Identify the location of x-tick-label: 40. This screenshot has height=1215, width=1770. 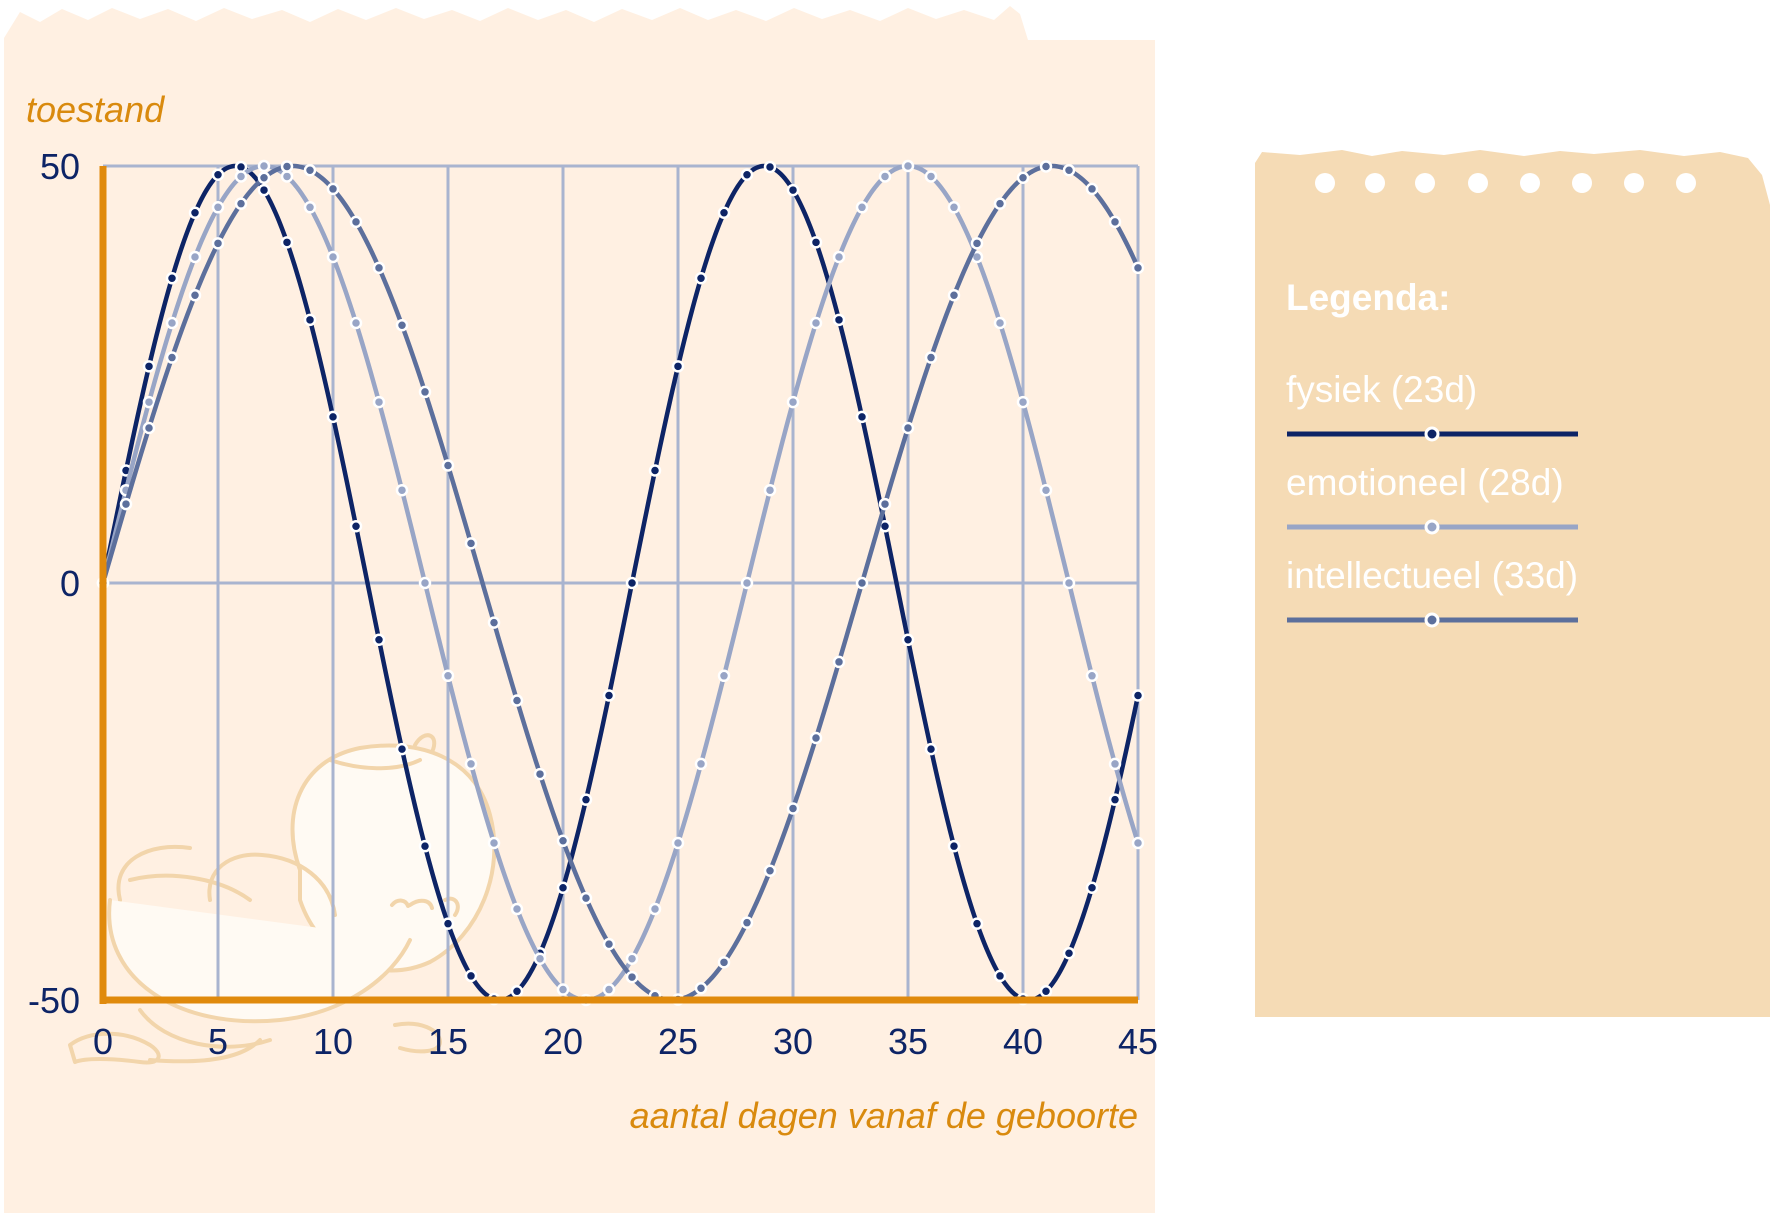
(1023, 1041).